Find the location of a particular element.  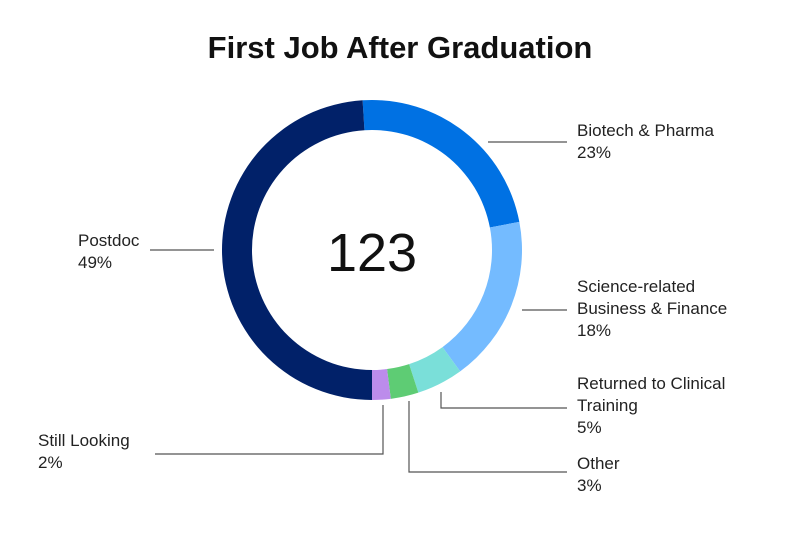

label-returned: Returned to Clinical Training 5% is located at coordinates (651, 405).